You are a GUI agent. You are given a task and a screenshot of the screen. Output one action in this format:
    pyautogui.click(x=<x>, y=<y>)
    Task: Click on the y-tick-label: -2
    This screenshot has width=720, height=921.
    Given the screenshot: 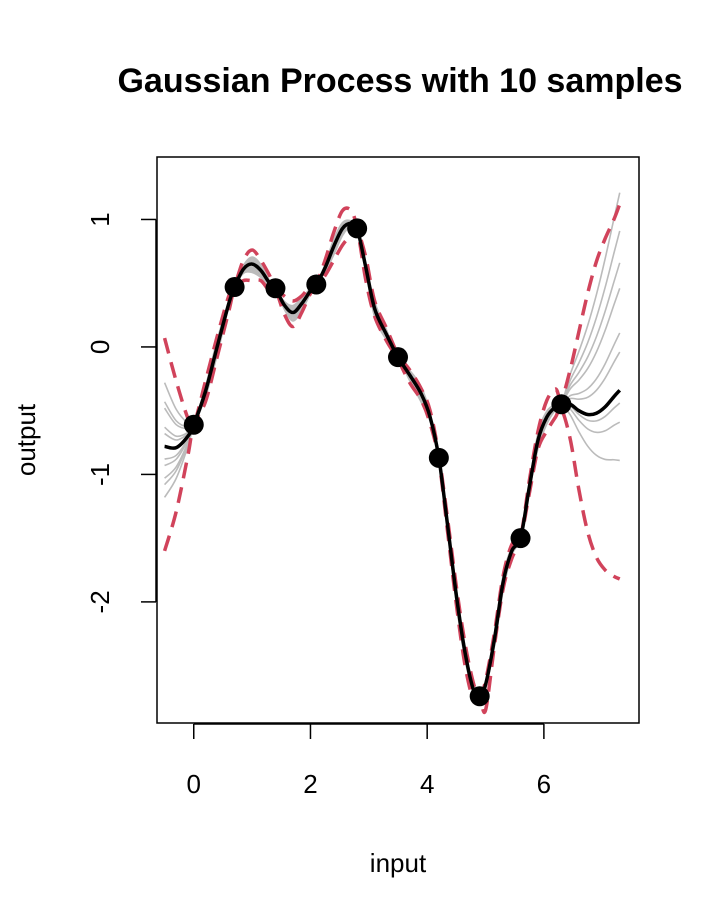 What is the action you would take?
    pyautogui.click(x=100, y=601)
    